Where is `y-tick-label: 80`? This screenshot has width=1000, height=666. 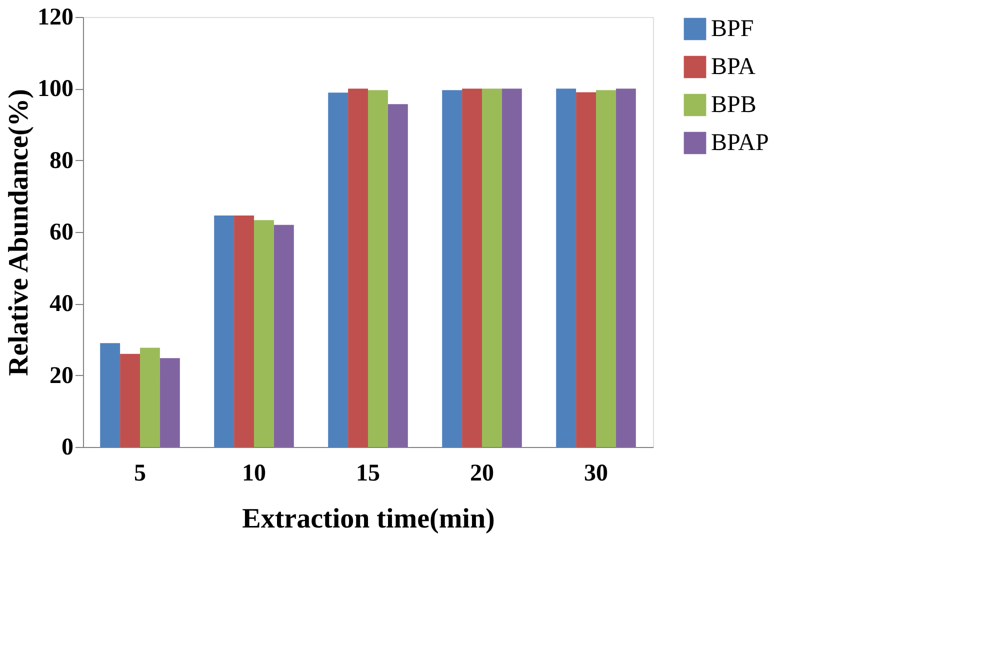 y-tick-label: 80 is located at coordinates (62, 161).